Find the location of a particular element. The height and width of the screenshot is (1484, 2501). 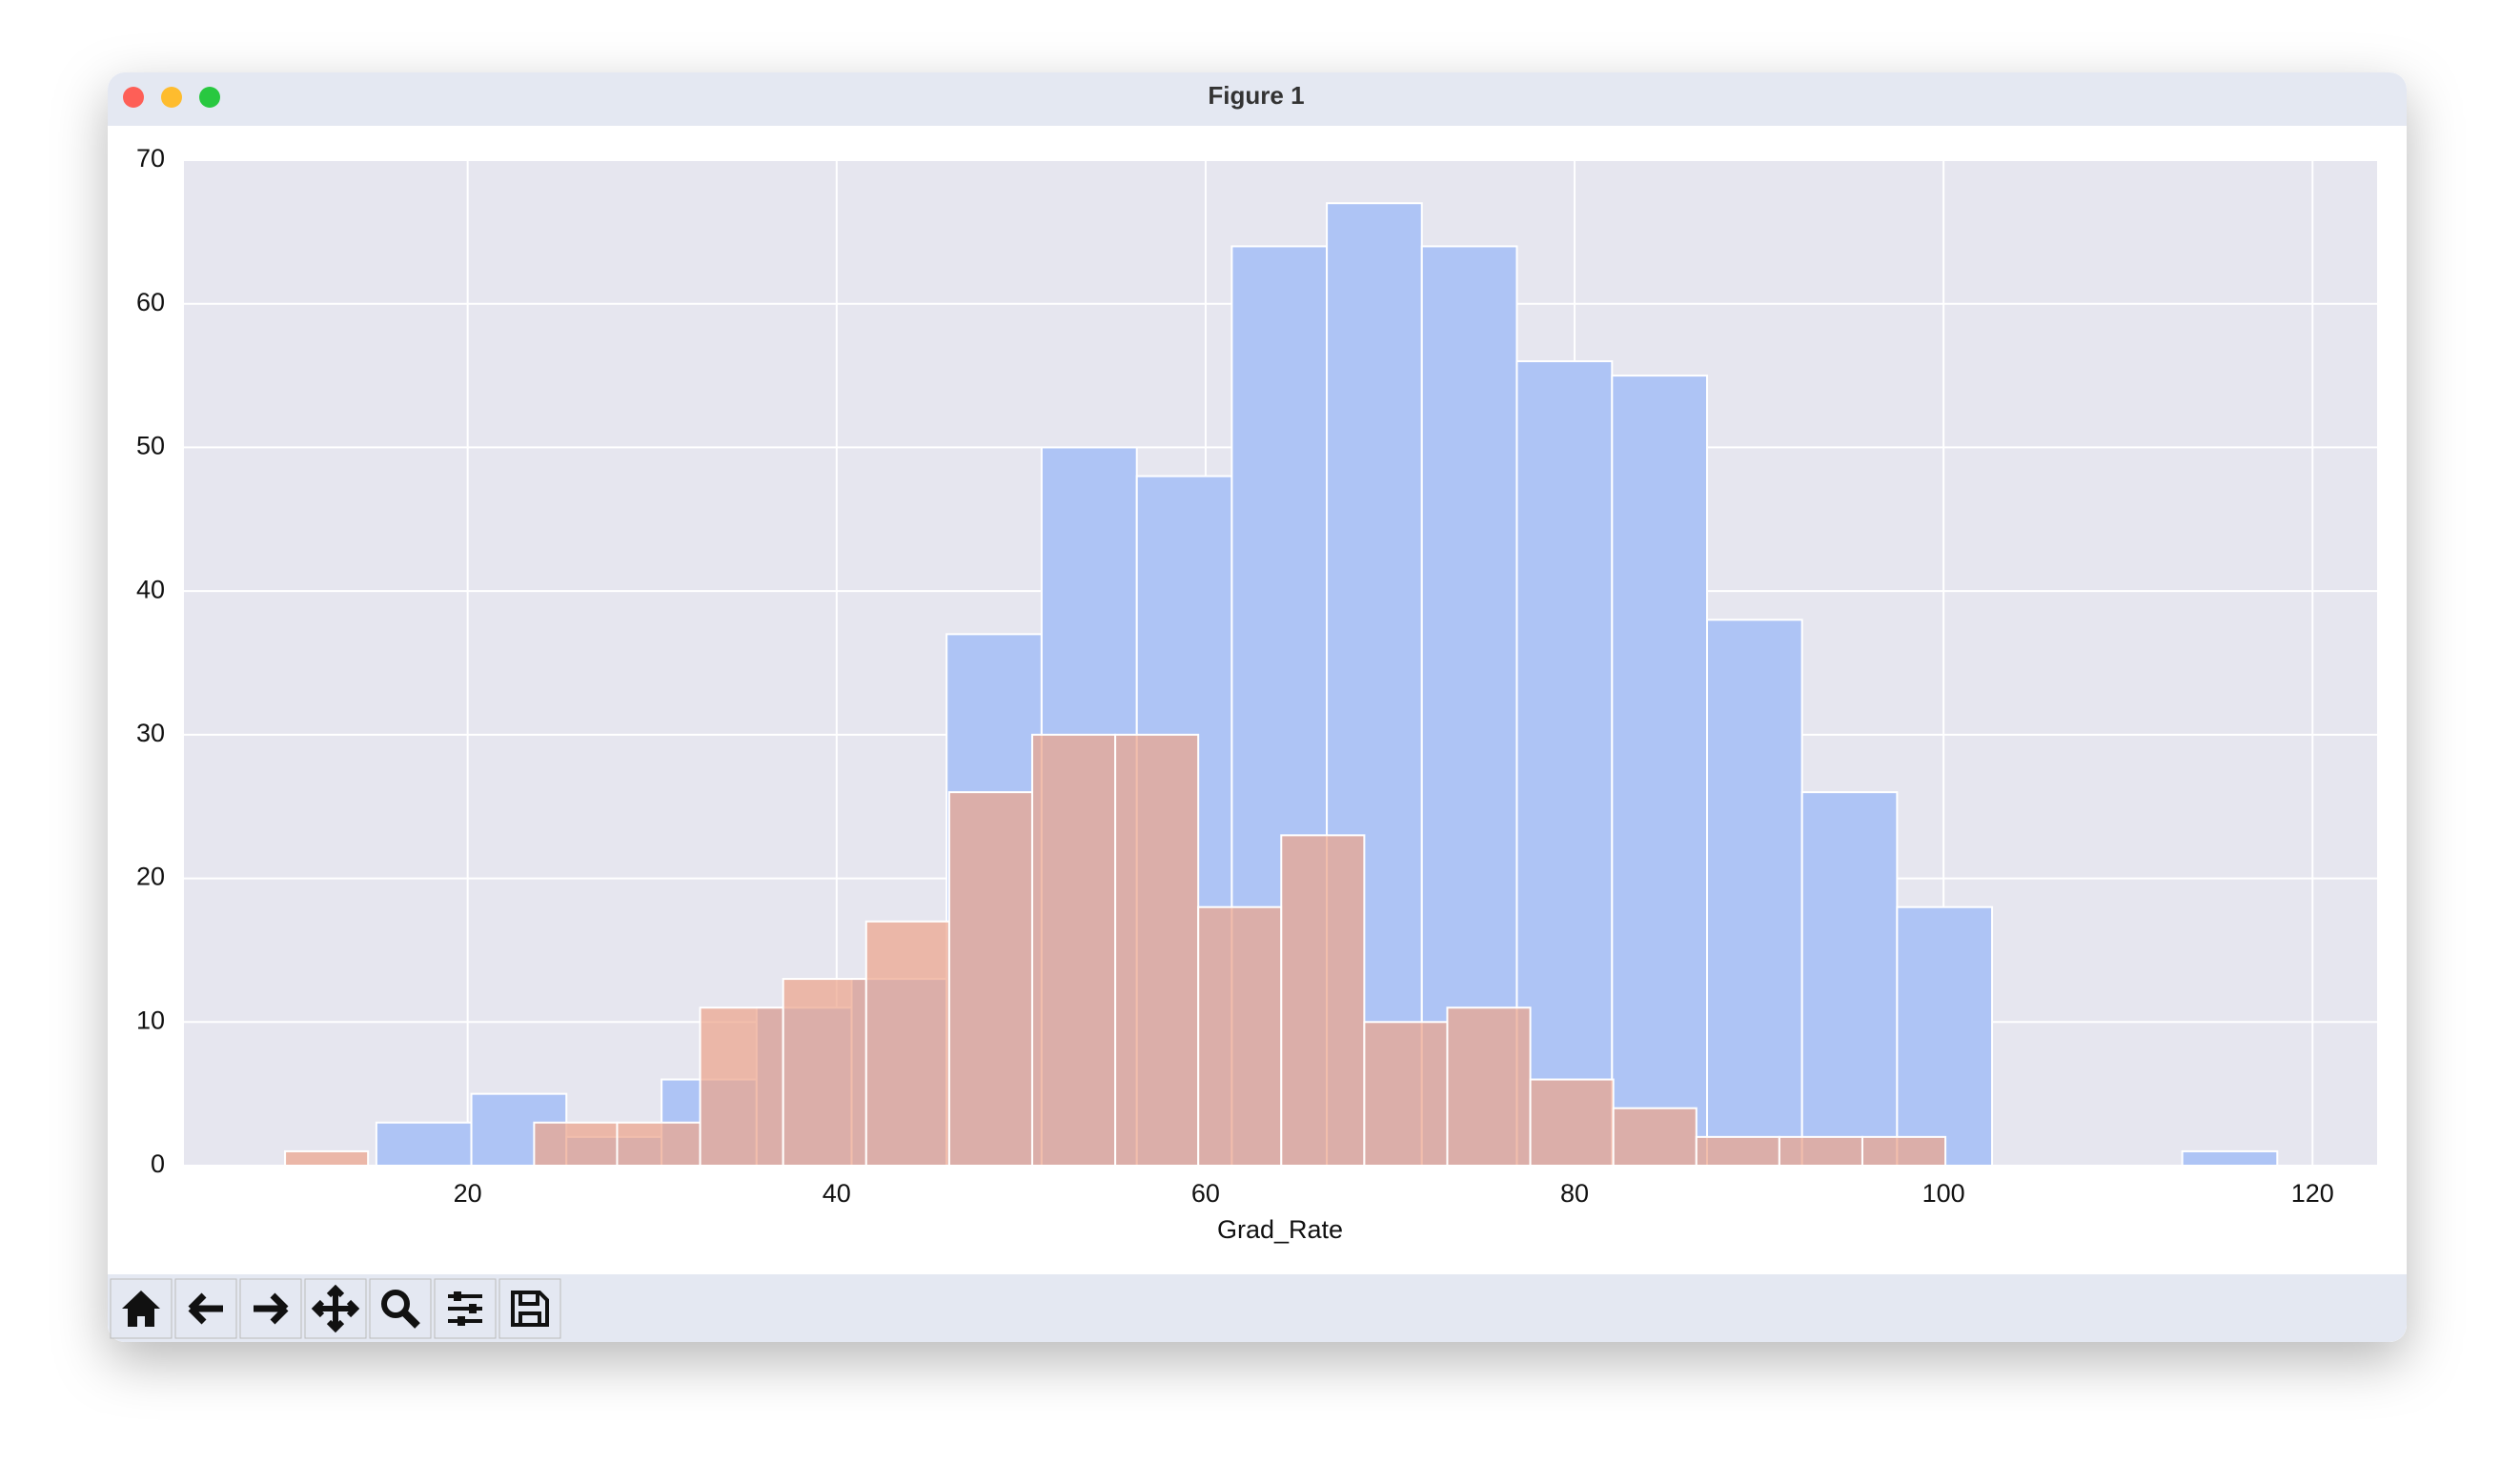

save-icon is located at coordinates (530, 1309).